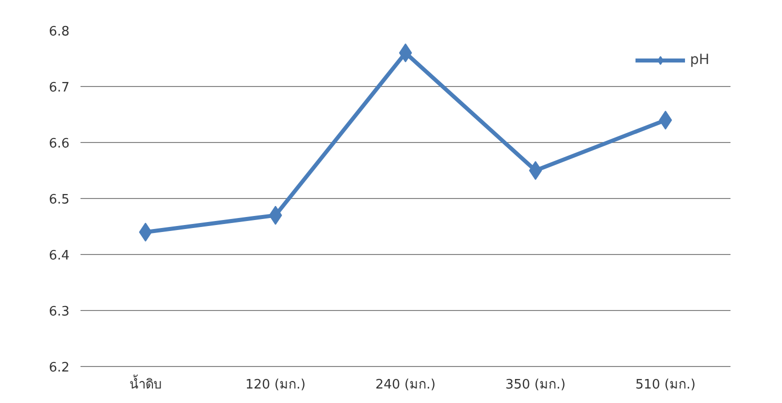 The image size is (782, 403). Describe the element at coordinates (405, 385) in the screenshot. I see `x-tick-label: 240 (มก.)` at that location.